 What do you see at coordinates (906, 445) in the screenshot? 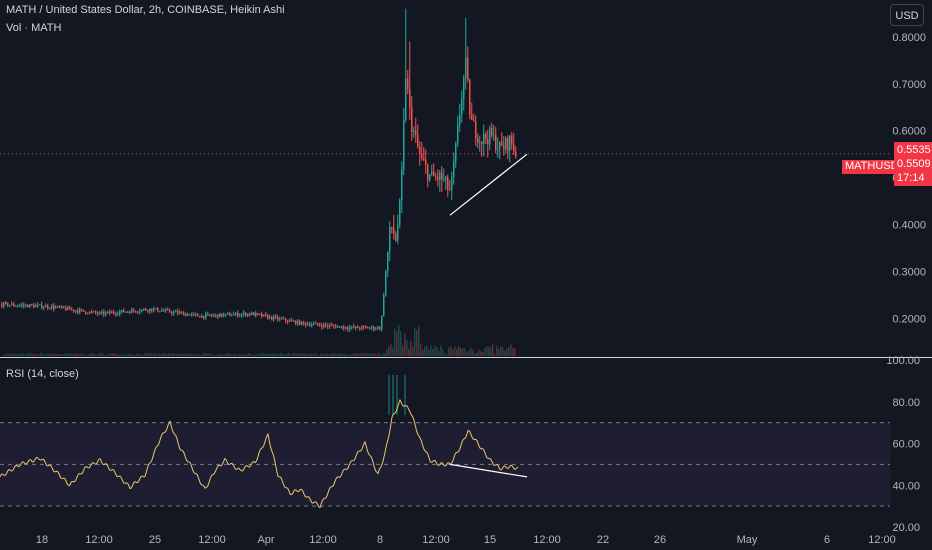
I see `rsi-axis-label: 60.00` at bounding box center [906, 445].